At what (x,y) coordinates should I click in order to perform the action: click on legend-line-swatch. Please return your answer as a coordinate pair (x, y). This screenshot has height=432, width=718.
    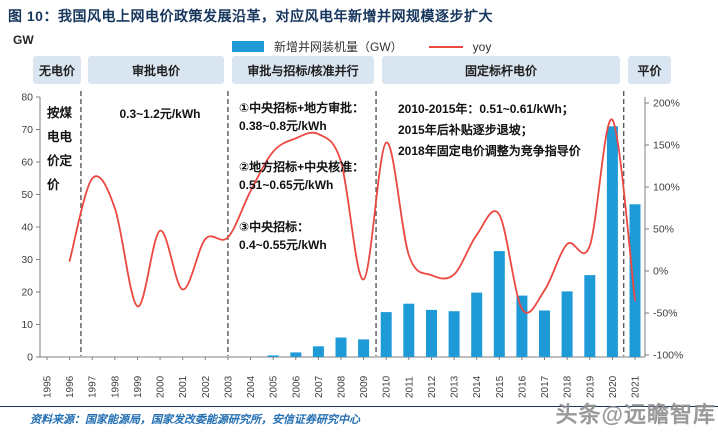
    Looking at the image, I should click on (445, 46).